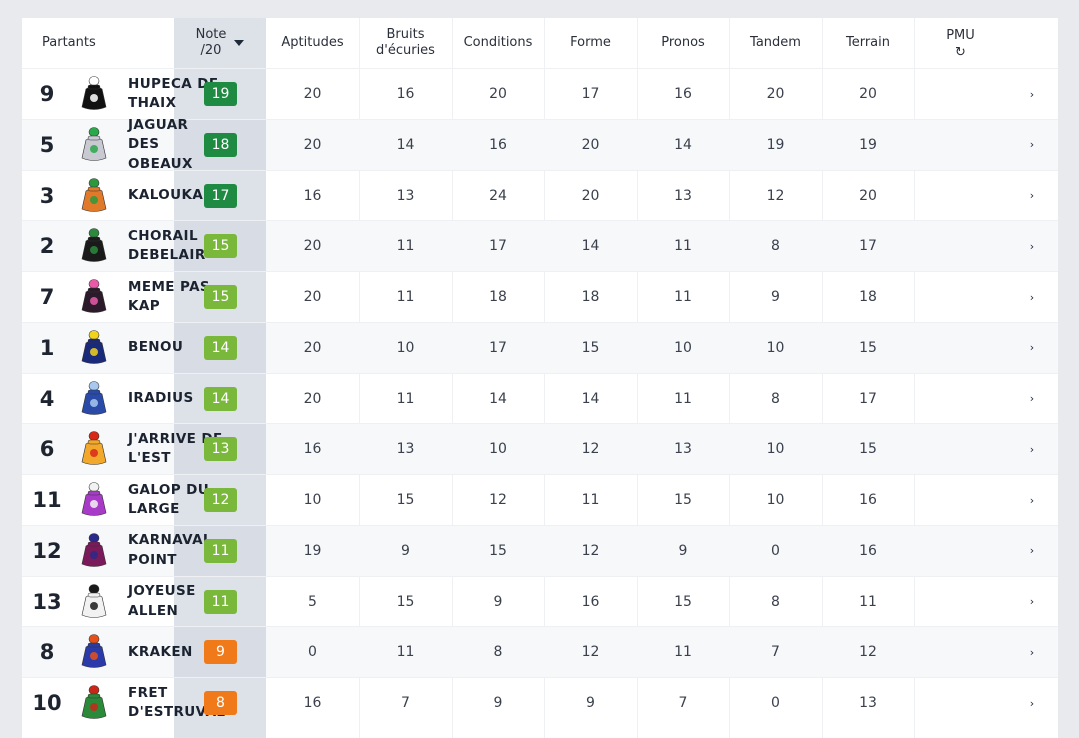 The height and width of the screenshot is (738, 1079). What do you see at coordinates (167, 245) in the screenshot?
I see `runner-name: CHORAIL DEBELAIR` at bounding box center [167, 245].